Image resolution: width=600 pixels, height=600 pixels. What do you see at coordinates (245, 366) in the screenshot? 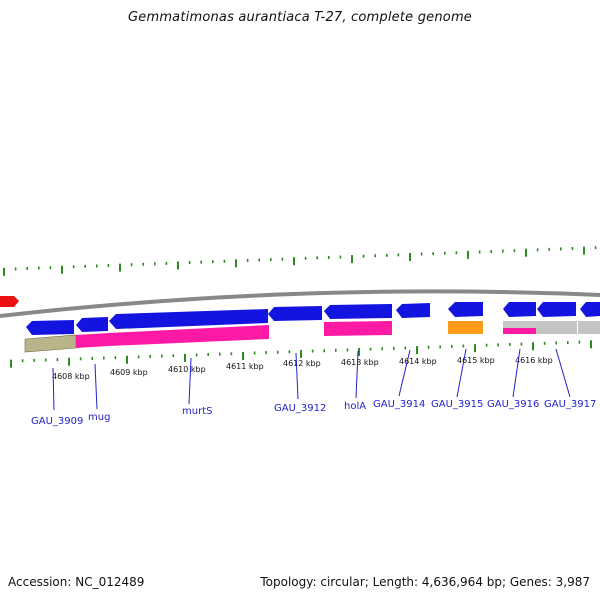
I see `kbp-label-4611: 4611 kbp` at bounding box center [245, 366].